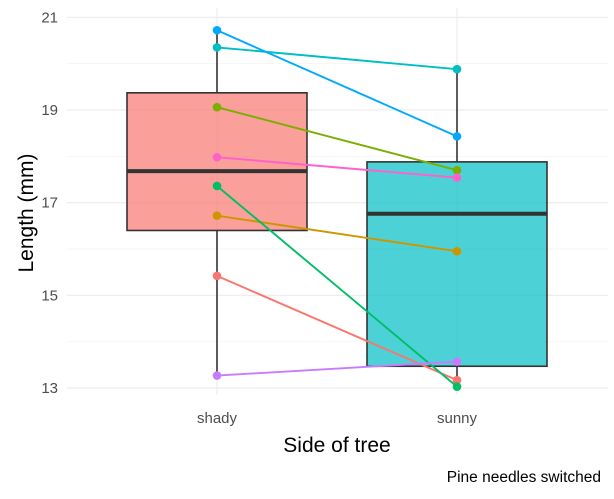 This screenshot has width=614, height=499. Describe the element at coordinates (217, 418) in the screenshot. I see `x-tick-label-shady: shady` at that location.